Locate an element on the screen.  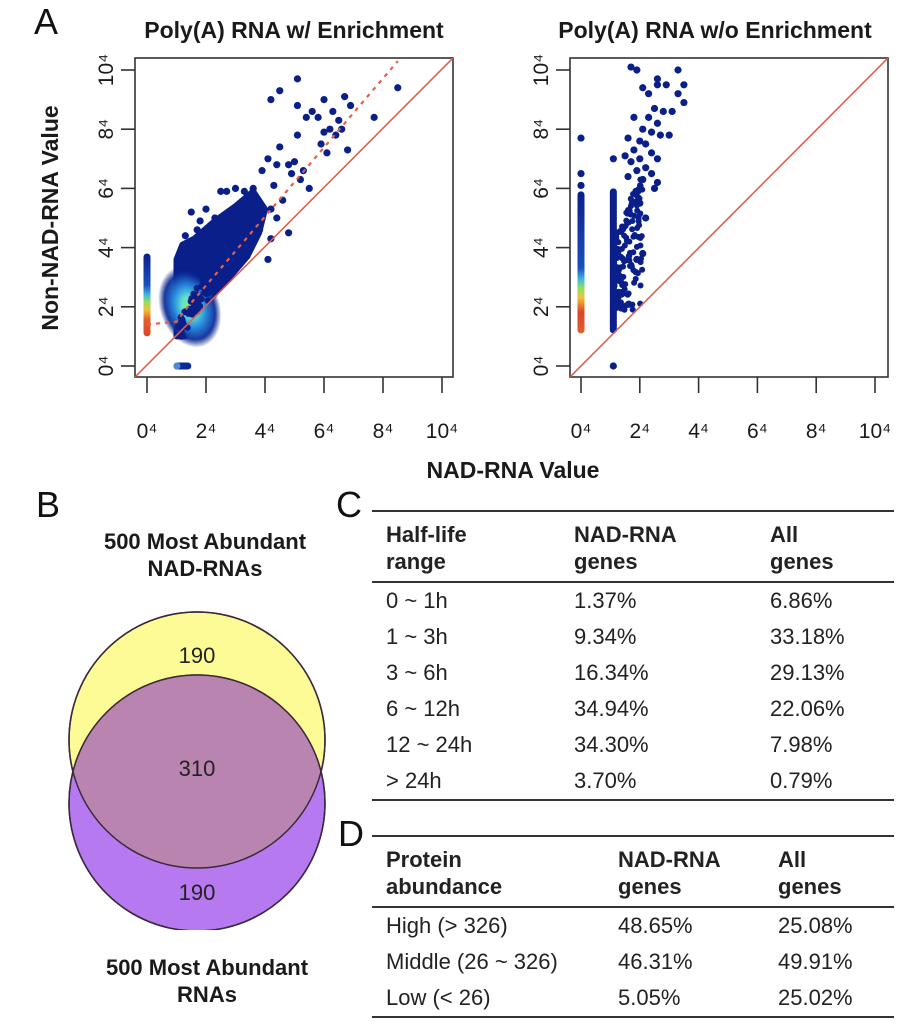
column-header: Half-life range is located at coordinates (473, 546).